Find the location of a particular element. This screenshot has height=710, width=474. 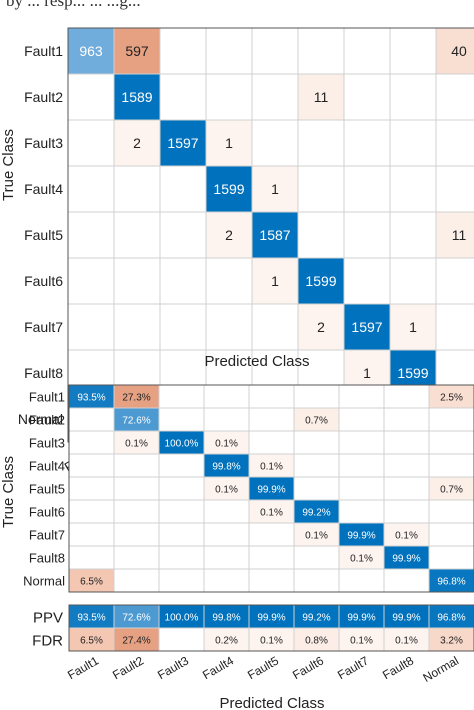

pct-value: 99.8% is located at coordinates (226, 467).